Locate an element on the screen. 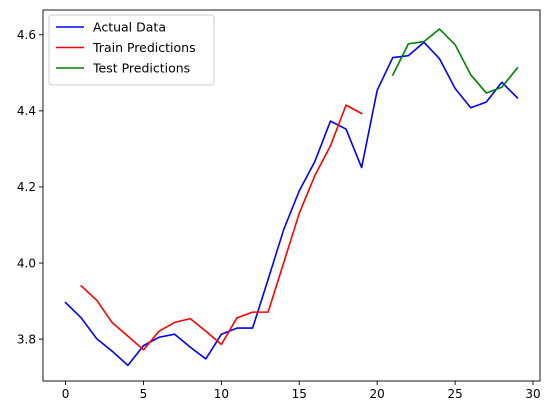  legend-label-1: Actual Data is located at coordinates (129, 27).